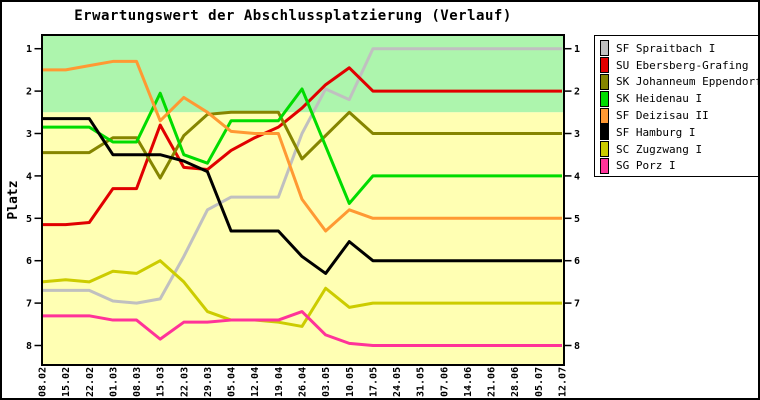 This screenshot has width=760, height=400. What do you see at coordinates (29, 92) in the screenshot?
I see `y-tick-label-left: 2` at bounding box center [29, 92].